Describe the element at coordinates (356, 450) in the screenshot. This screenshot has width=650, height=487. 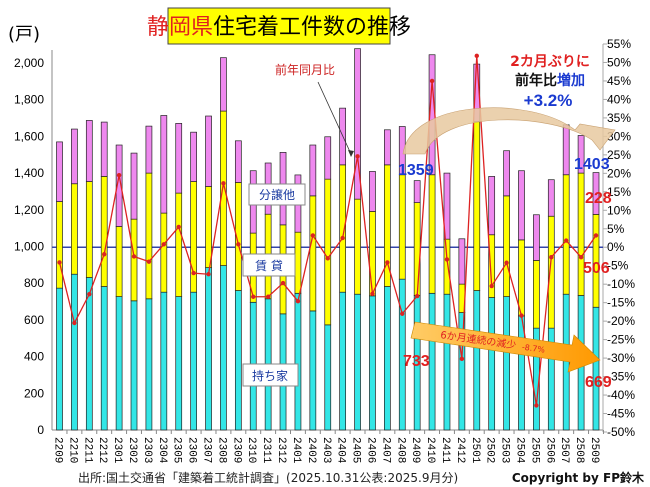
I see `x-tick-label: 2405` at that location.